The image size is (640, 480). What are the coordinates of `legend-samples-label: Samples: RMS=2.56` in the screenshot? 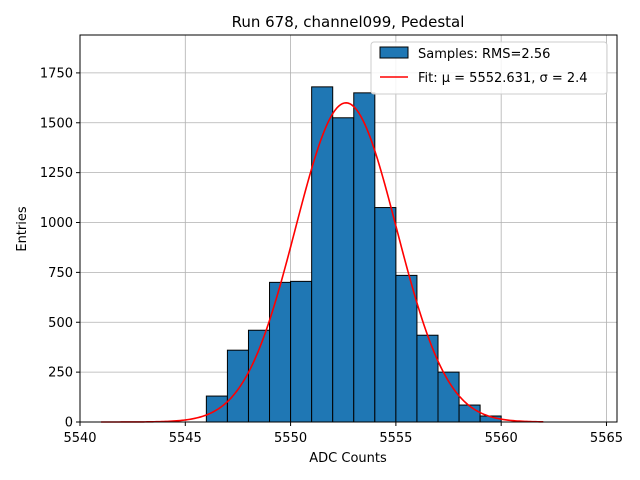 It's located at (484, 54).